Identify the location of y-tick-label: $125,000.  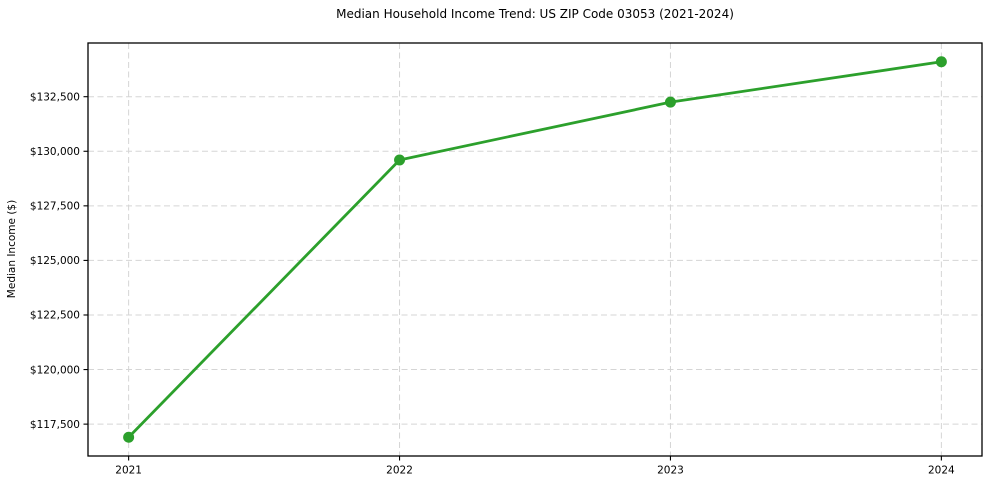
(55, 261).